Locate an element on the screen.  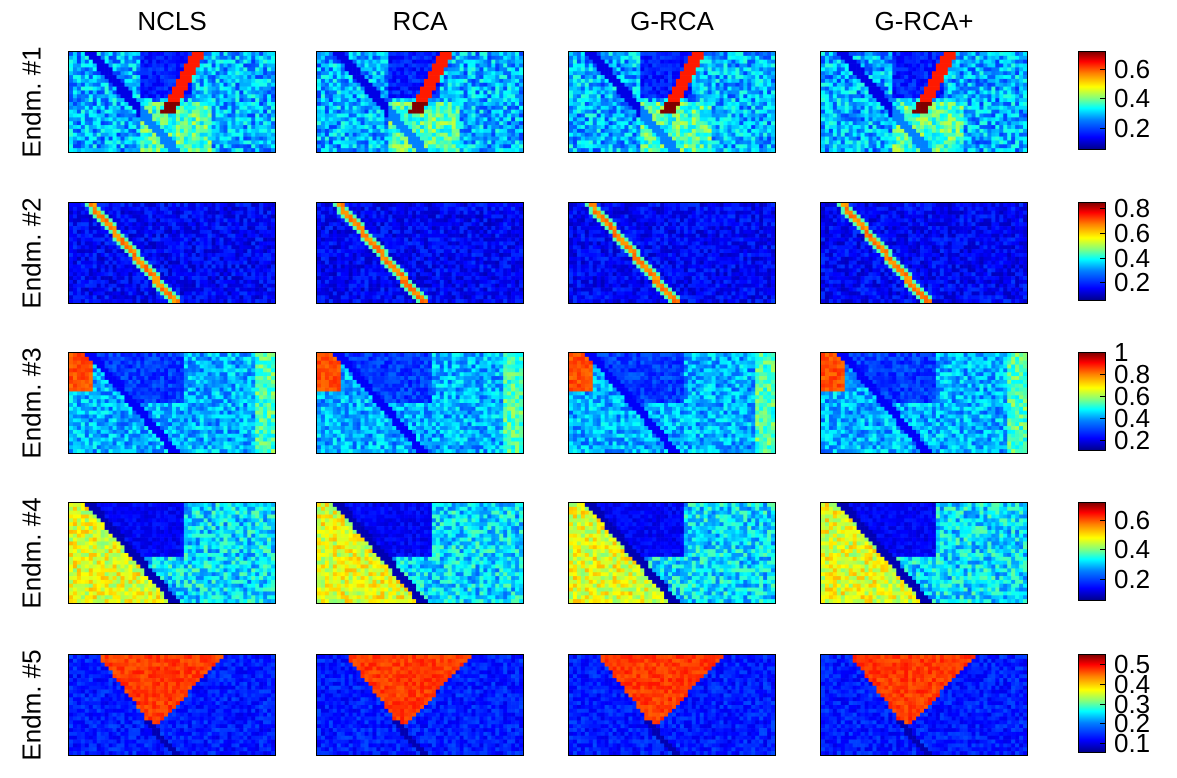
row-label: Endm. #2 is located at coordinates (32, 252).